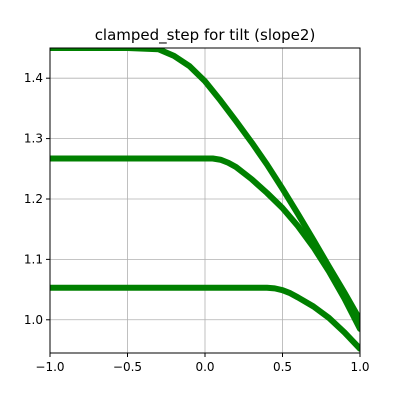  I want to click on x-tick-label: 0.5, so click(282, 367).